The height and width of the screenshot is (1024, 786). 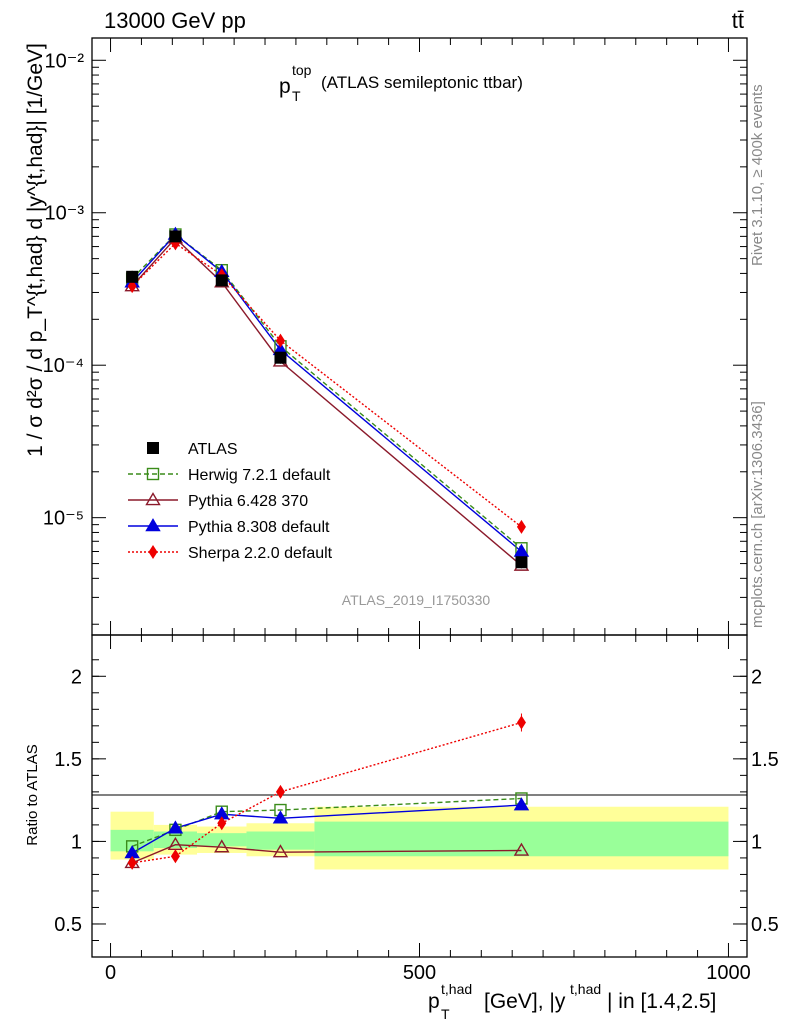 What do you see at coordinates (110, 973) in the screenshot?
I see `x-tick-label: 0` at bounding box center [110, 973].